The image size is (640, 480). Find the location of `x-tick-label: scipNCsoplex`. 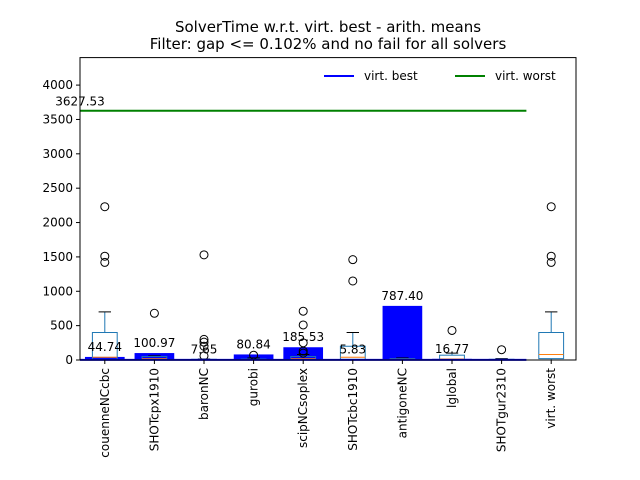

x-tick-label: scipNCsoplex is located at coordinates (303, 408).